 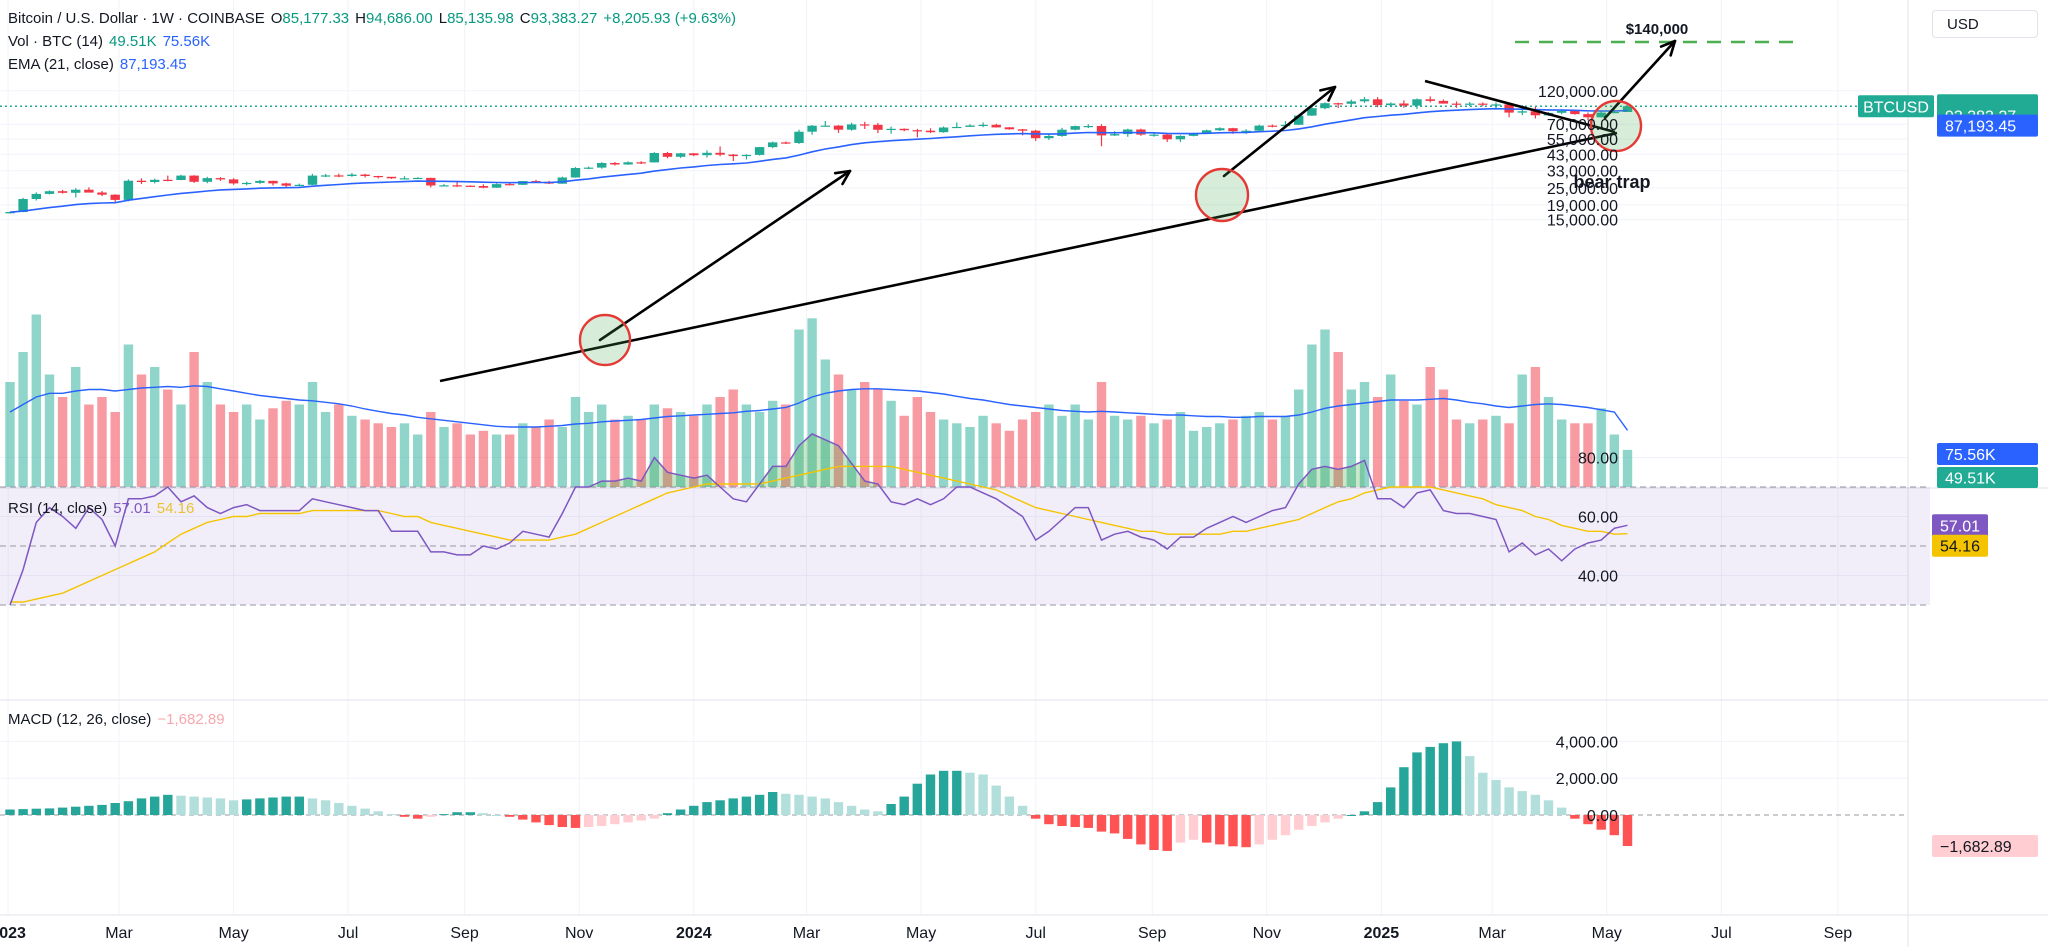 What do you see at coordinates (1602, 816) in the screenshot?
I see `macd-tick-label: 0.00` at bounding box center [1602, 816].